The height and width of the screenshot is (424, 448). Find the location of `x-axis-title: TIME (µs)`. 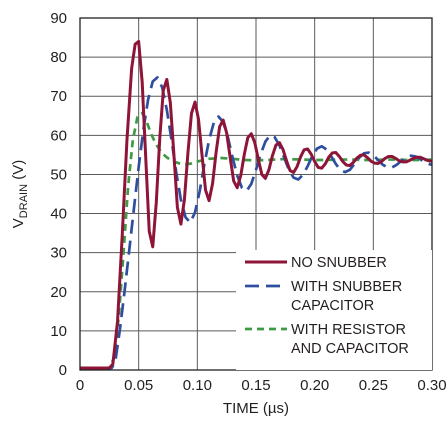

x-axis-title: TIME (µs) is located at coordinates (256, 408).